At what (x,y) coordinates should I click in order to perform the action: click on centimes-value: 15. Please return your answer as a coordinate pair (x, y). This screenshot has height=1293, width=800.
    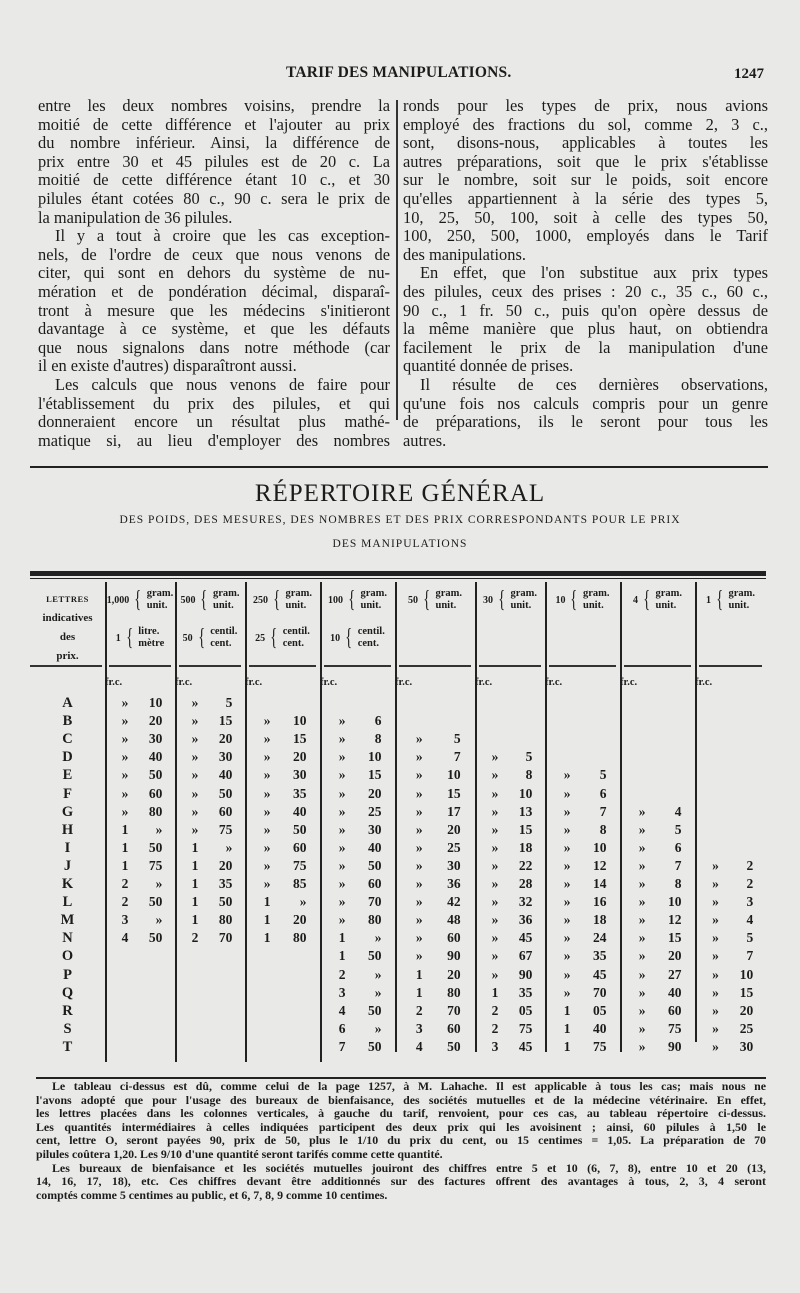
    Looking at the image, I should click on (746, 992).